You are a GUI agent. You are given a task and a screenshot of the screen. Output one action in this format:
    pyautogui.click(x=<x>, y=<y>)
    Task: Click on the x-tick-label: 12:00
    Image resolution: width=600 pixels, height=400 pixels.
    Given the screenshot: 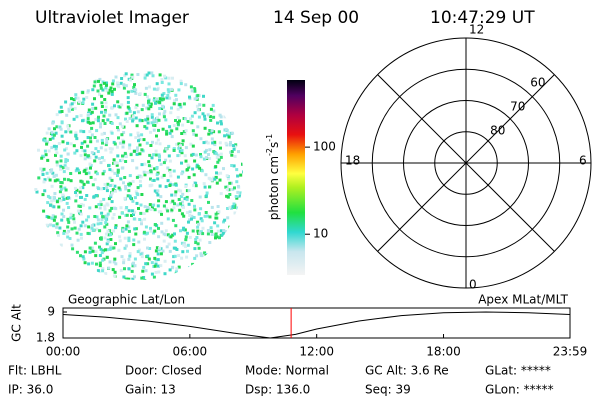 What is the action you would take?
    pyautogui.click(x=316, y=352)
    